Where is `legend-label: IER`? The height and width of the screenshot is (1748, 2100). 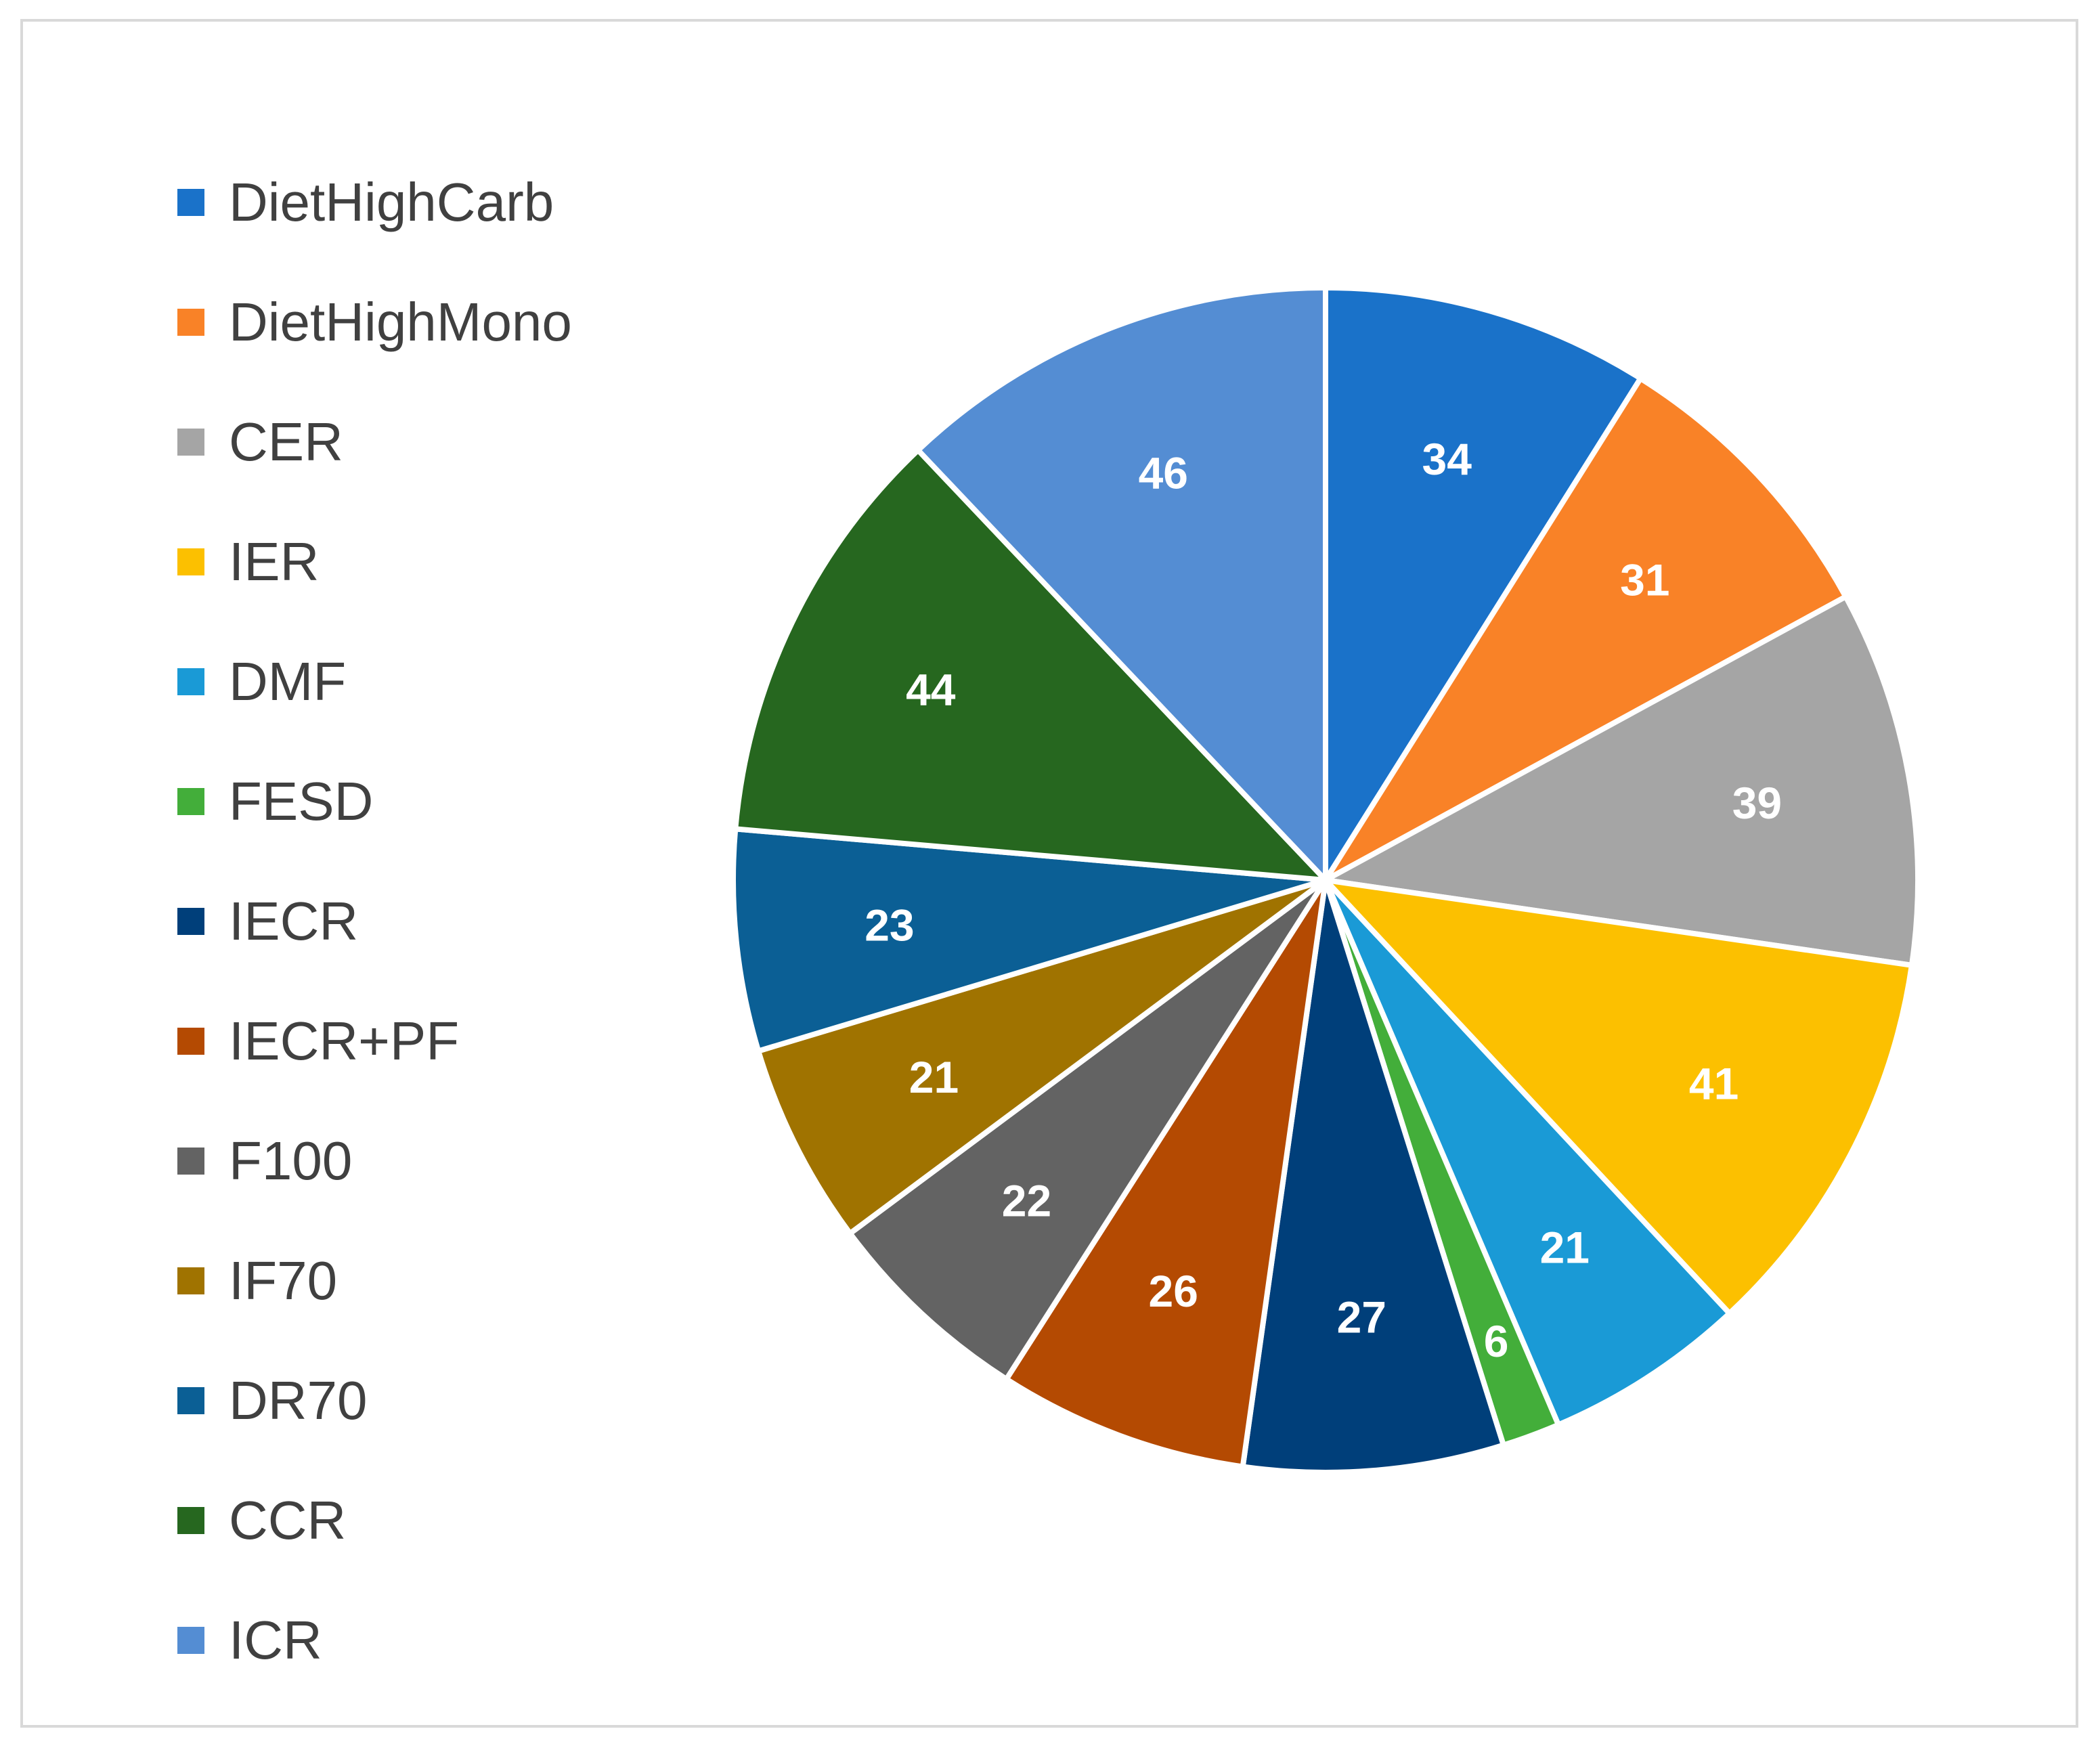 legend-label: IER is located at coordinates (274, 561).